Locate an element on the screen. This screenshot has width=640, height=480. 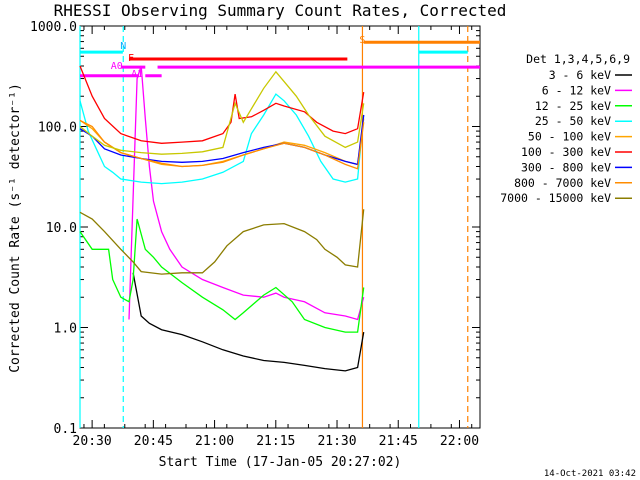
y-tick-label: 1000.0 is located at coordinates (53, 27).